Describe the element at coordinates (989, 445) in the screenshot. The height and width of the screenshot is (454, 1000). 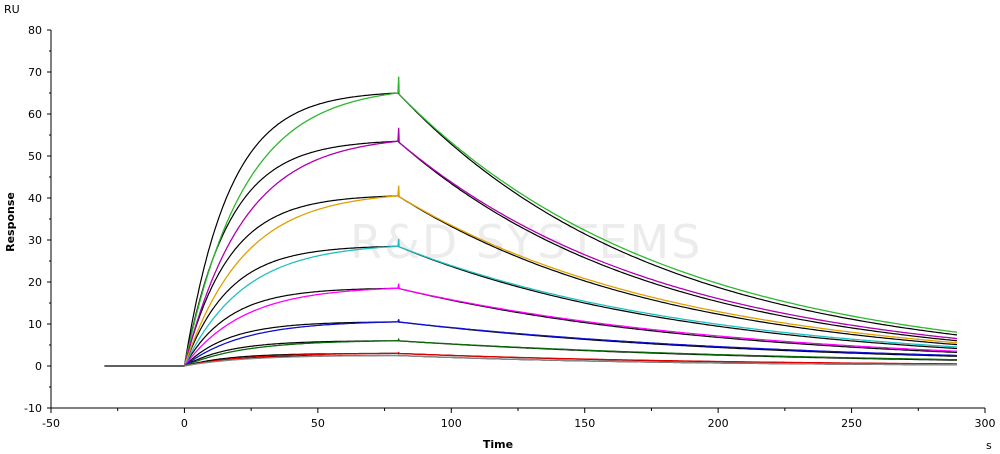
I see `x-unit-label: s` at that location.